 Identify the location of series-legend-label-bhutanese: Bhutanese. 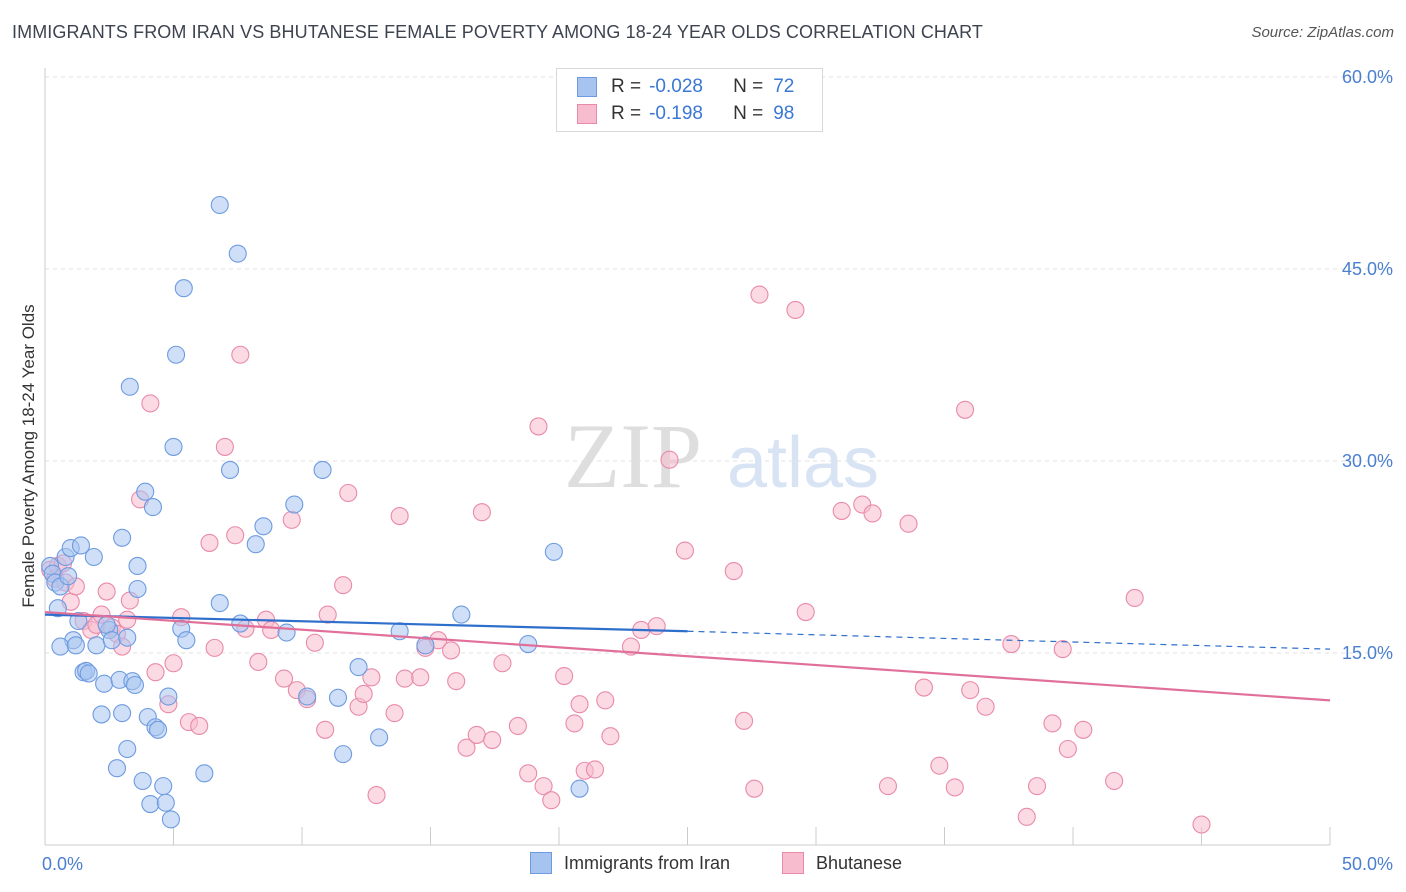
(859, 862).